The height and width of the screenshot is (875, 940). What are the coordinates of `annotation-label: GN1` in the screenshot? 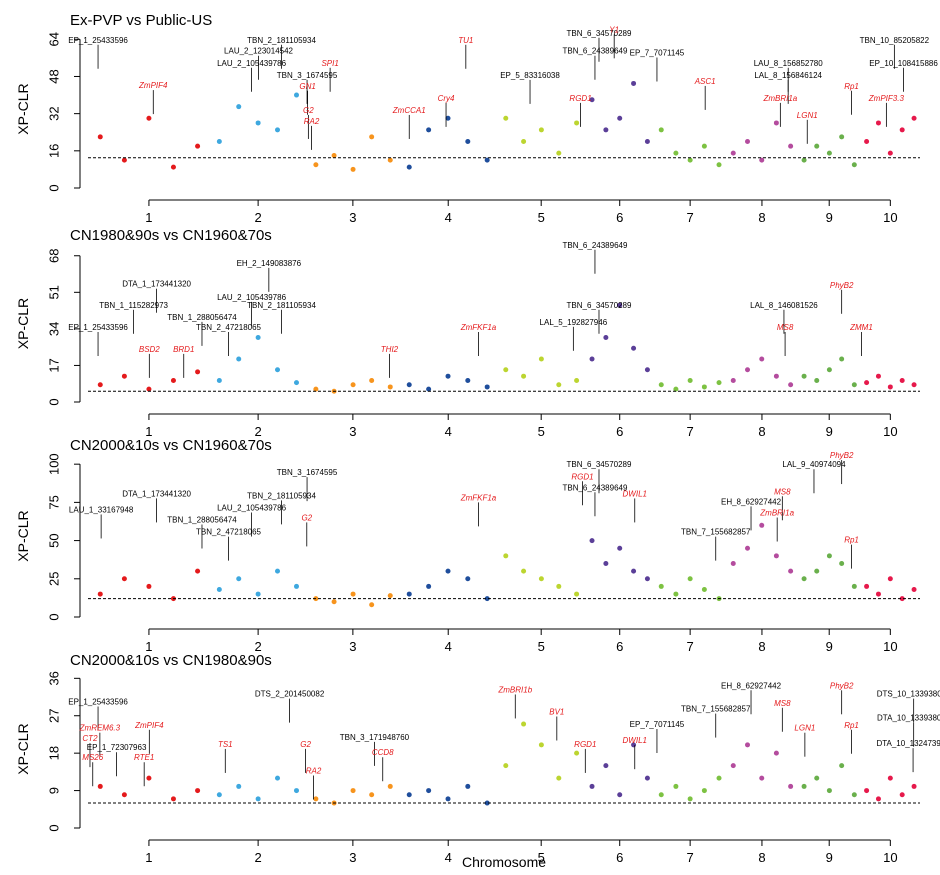 It's located at (307, 86).